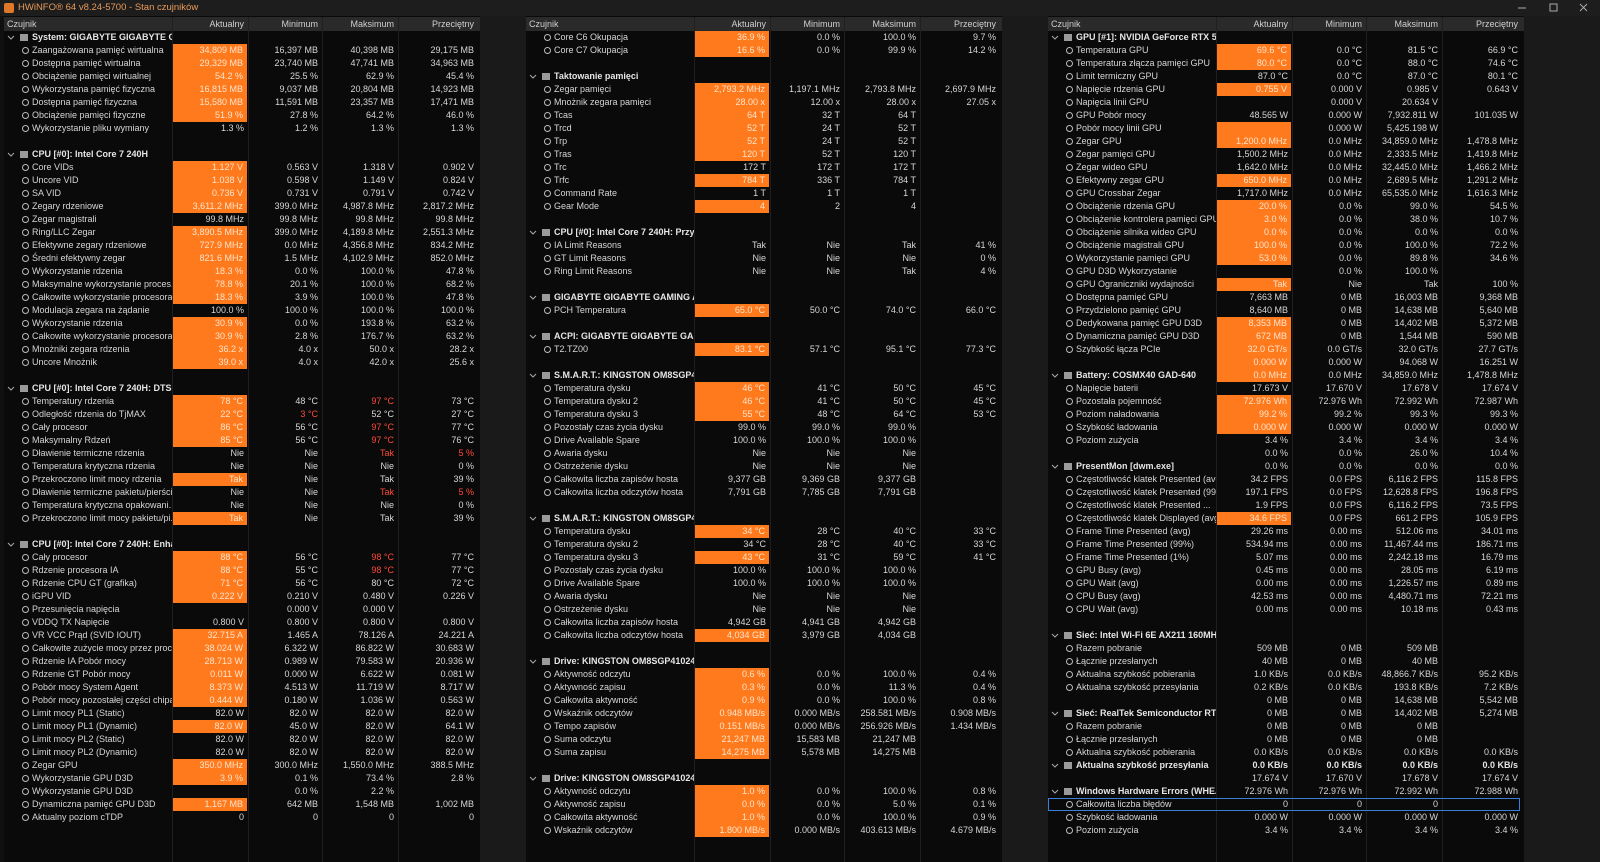 The height and width of the screenshot is (862, 1600). Describe the element at coordinates (577, 206) in the screenshot. I see `sensor-name: Gear Mode` at that location.